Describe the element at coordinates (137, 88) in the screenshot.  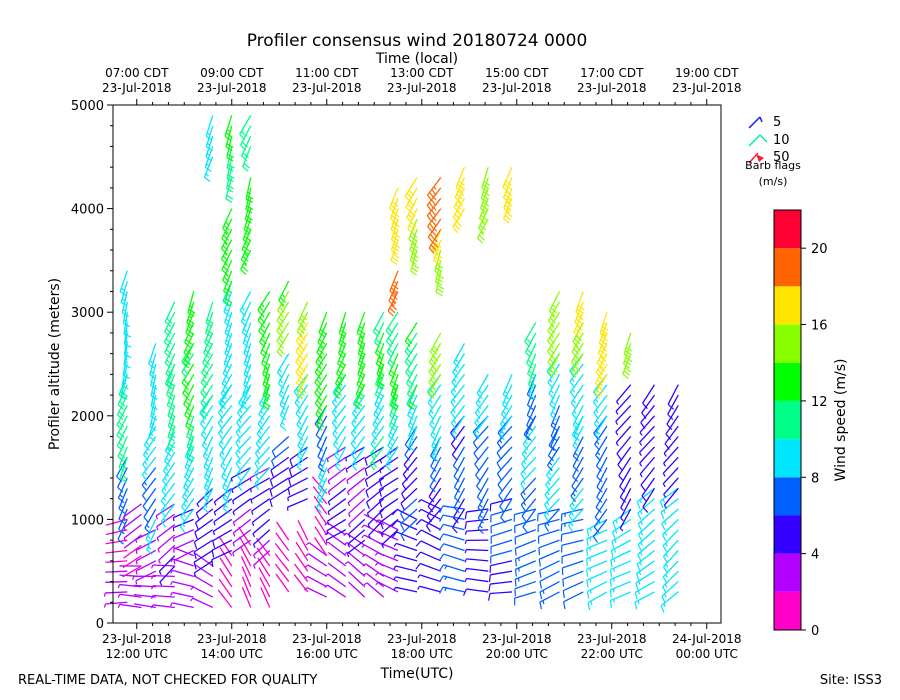
I see `top-tick-date: 23-Jul-2018` at that location.